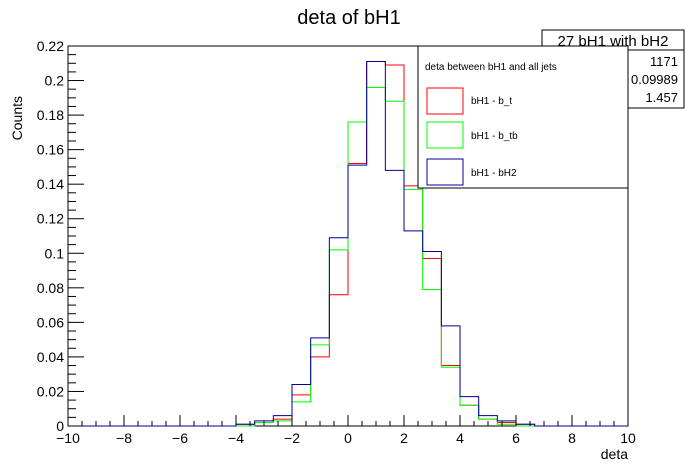  What do you see at coordinates (516, 438) in the screenshot?
I see `x-tick-label: 6` at bounding box center [516, 438].